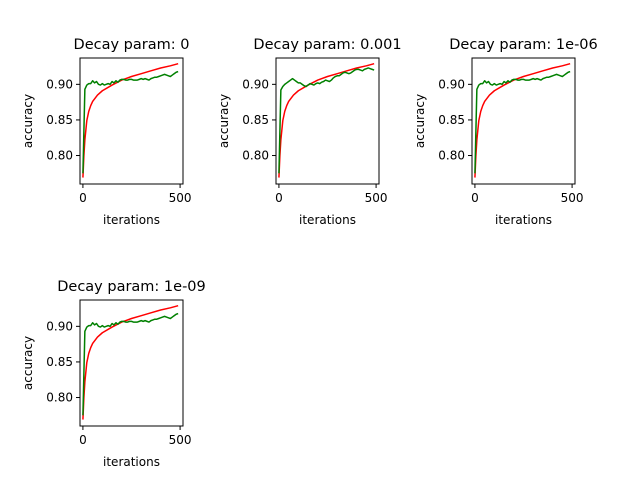 The width and height of the screenshot is (640, 480). What do you see at coordinates (132, 45) in the screenshot?
I see `subplot-title: Decay param: 0` at bounding box center [132, 45].